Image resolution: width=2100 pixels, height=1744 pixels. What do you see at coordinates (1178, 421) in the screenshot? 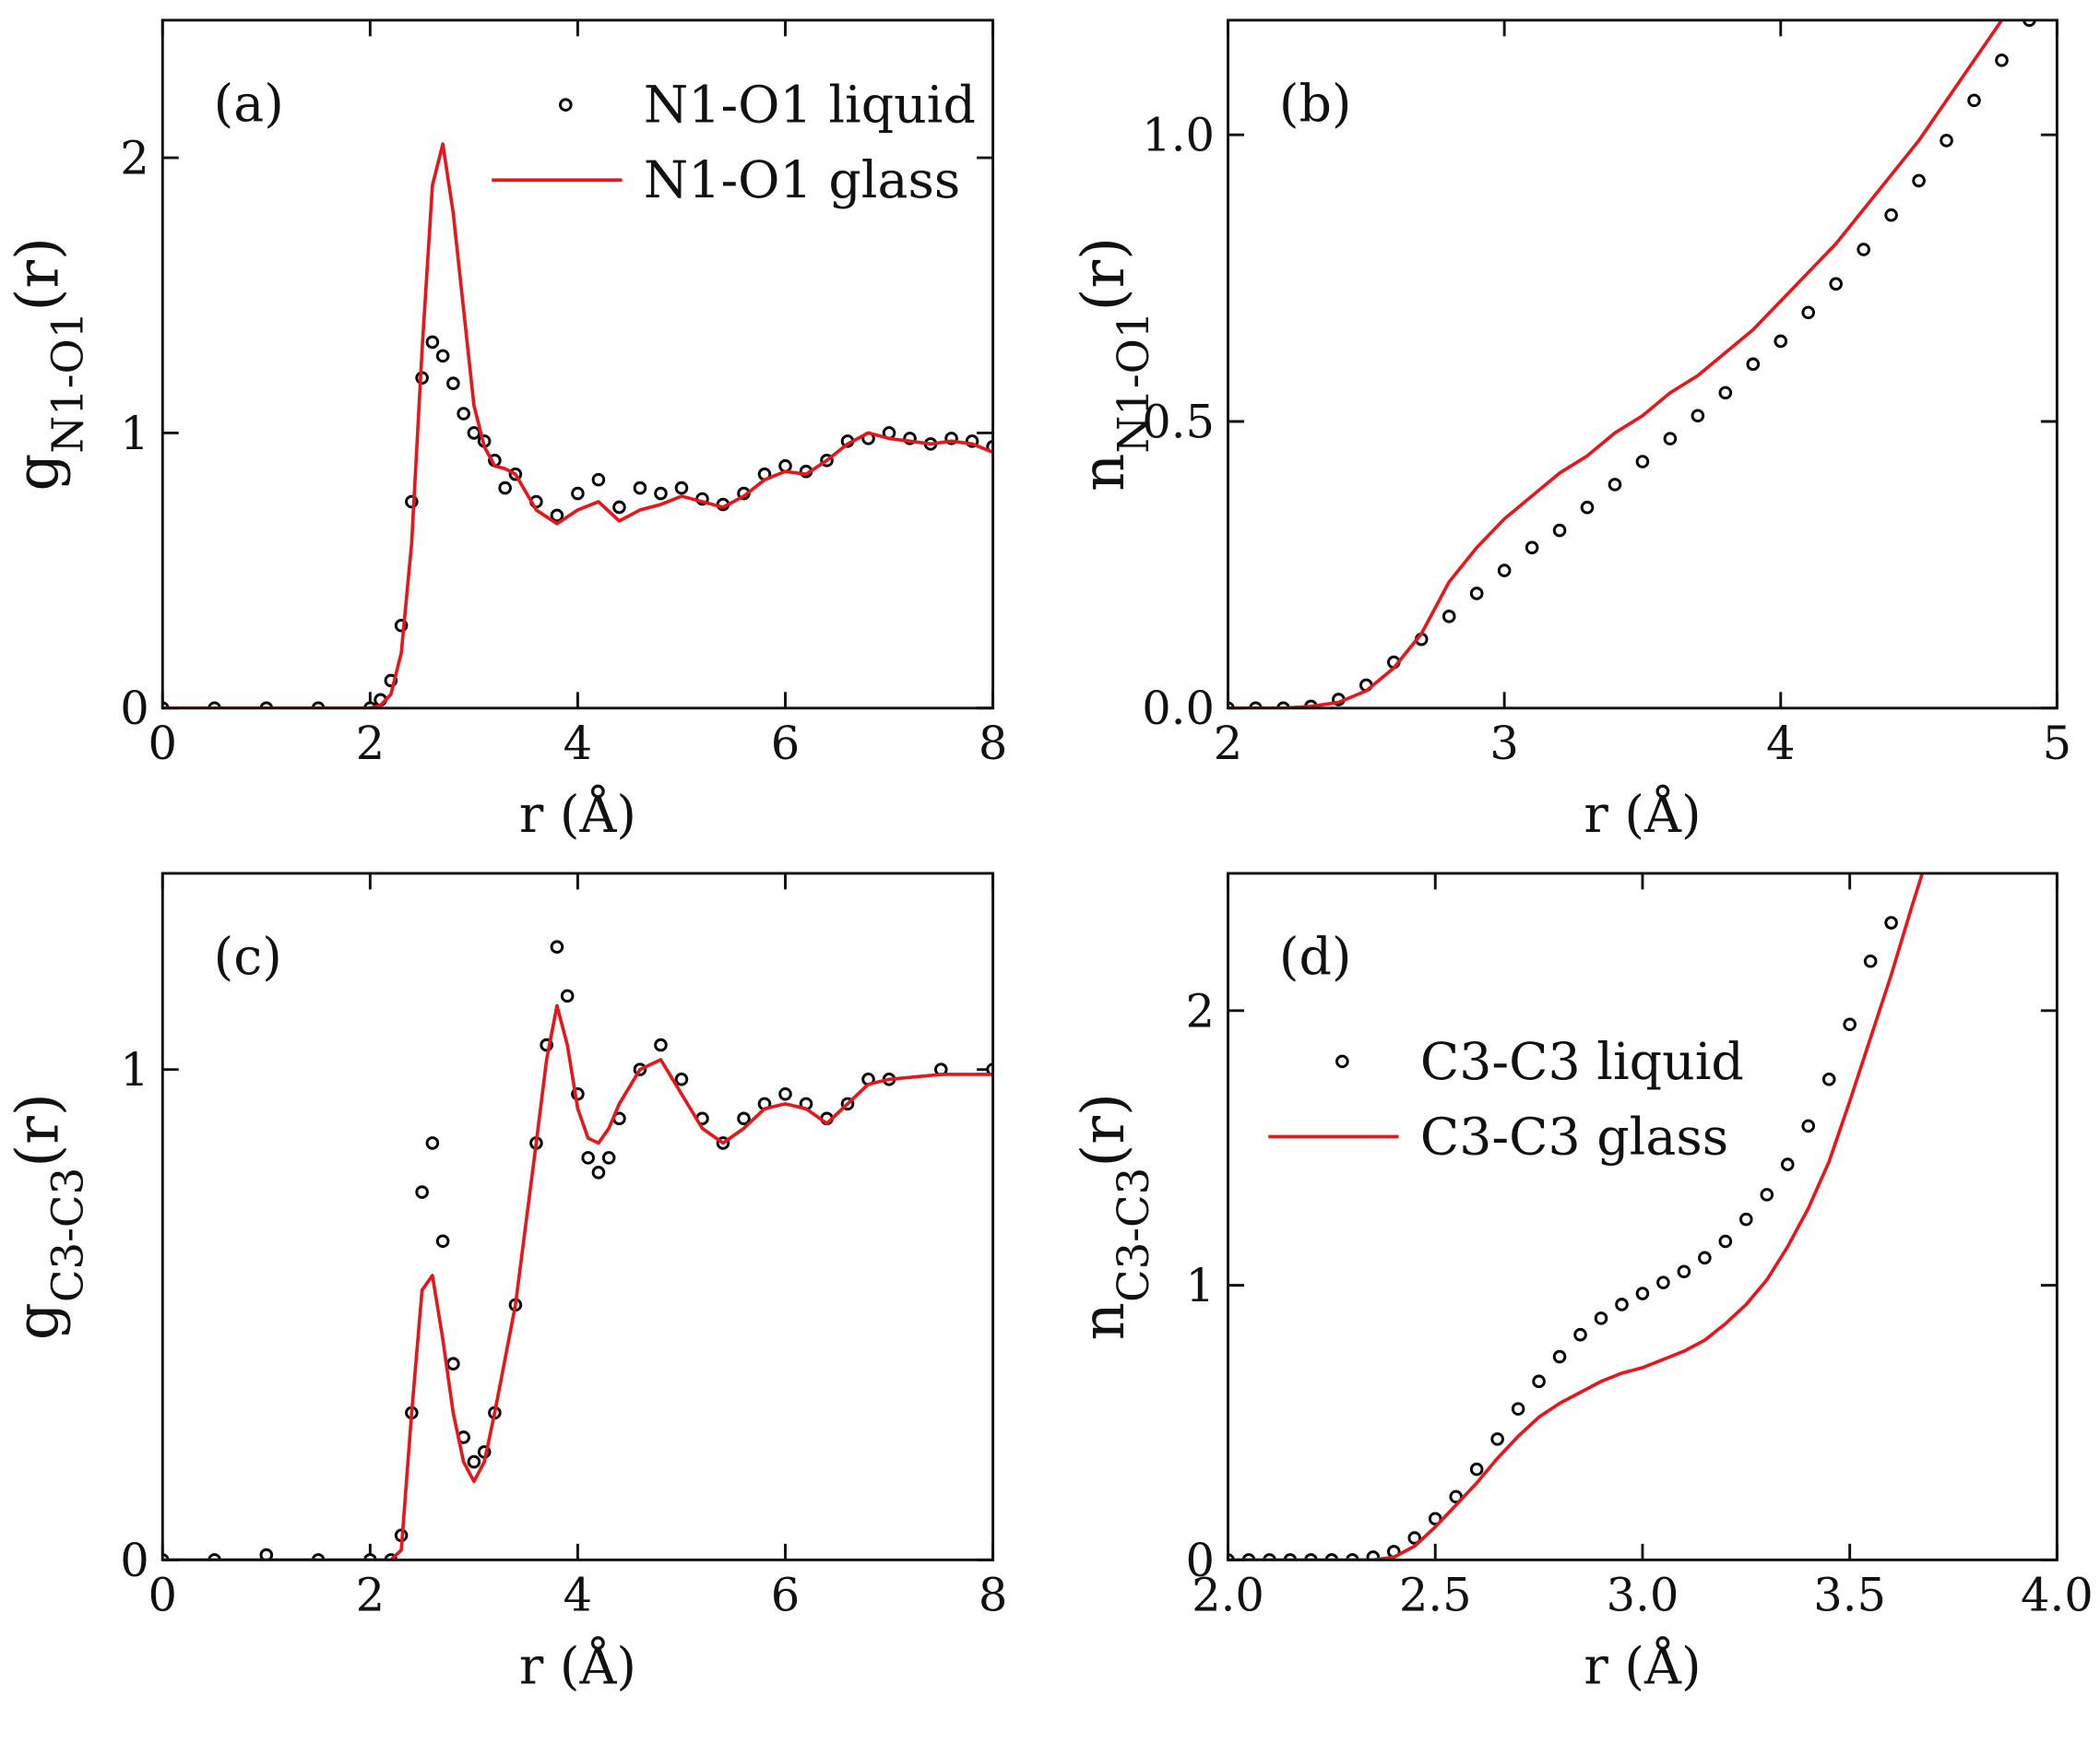
I see `y-tick-label: 0.5` at bounding box center [1178, 421].